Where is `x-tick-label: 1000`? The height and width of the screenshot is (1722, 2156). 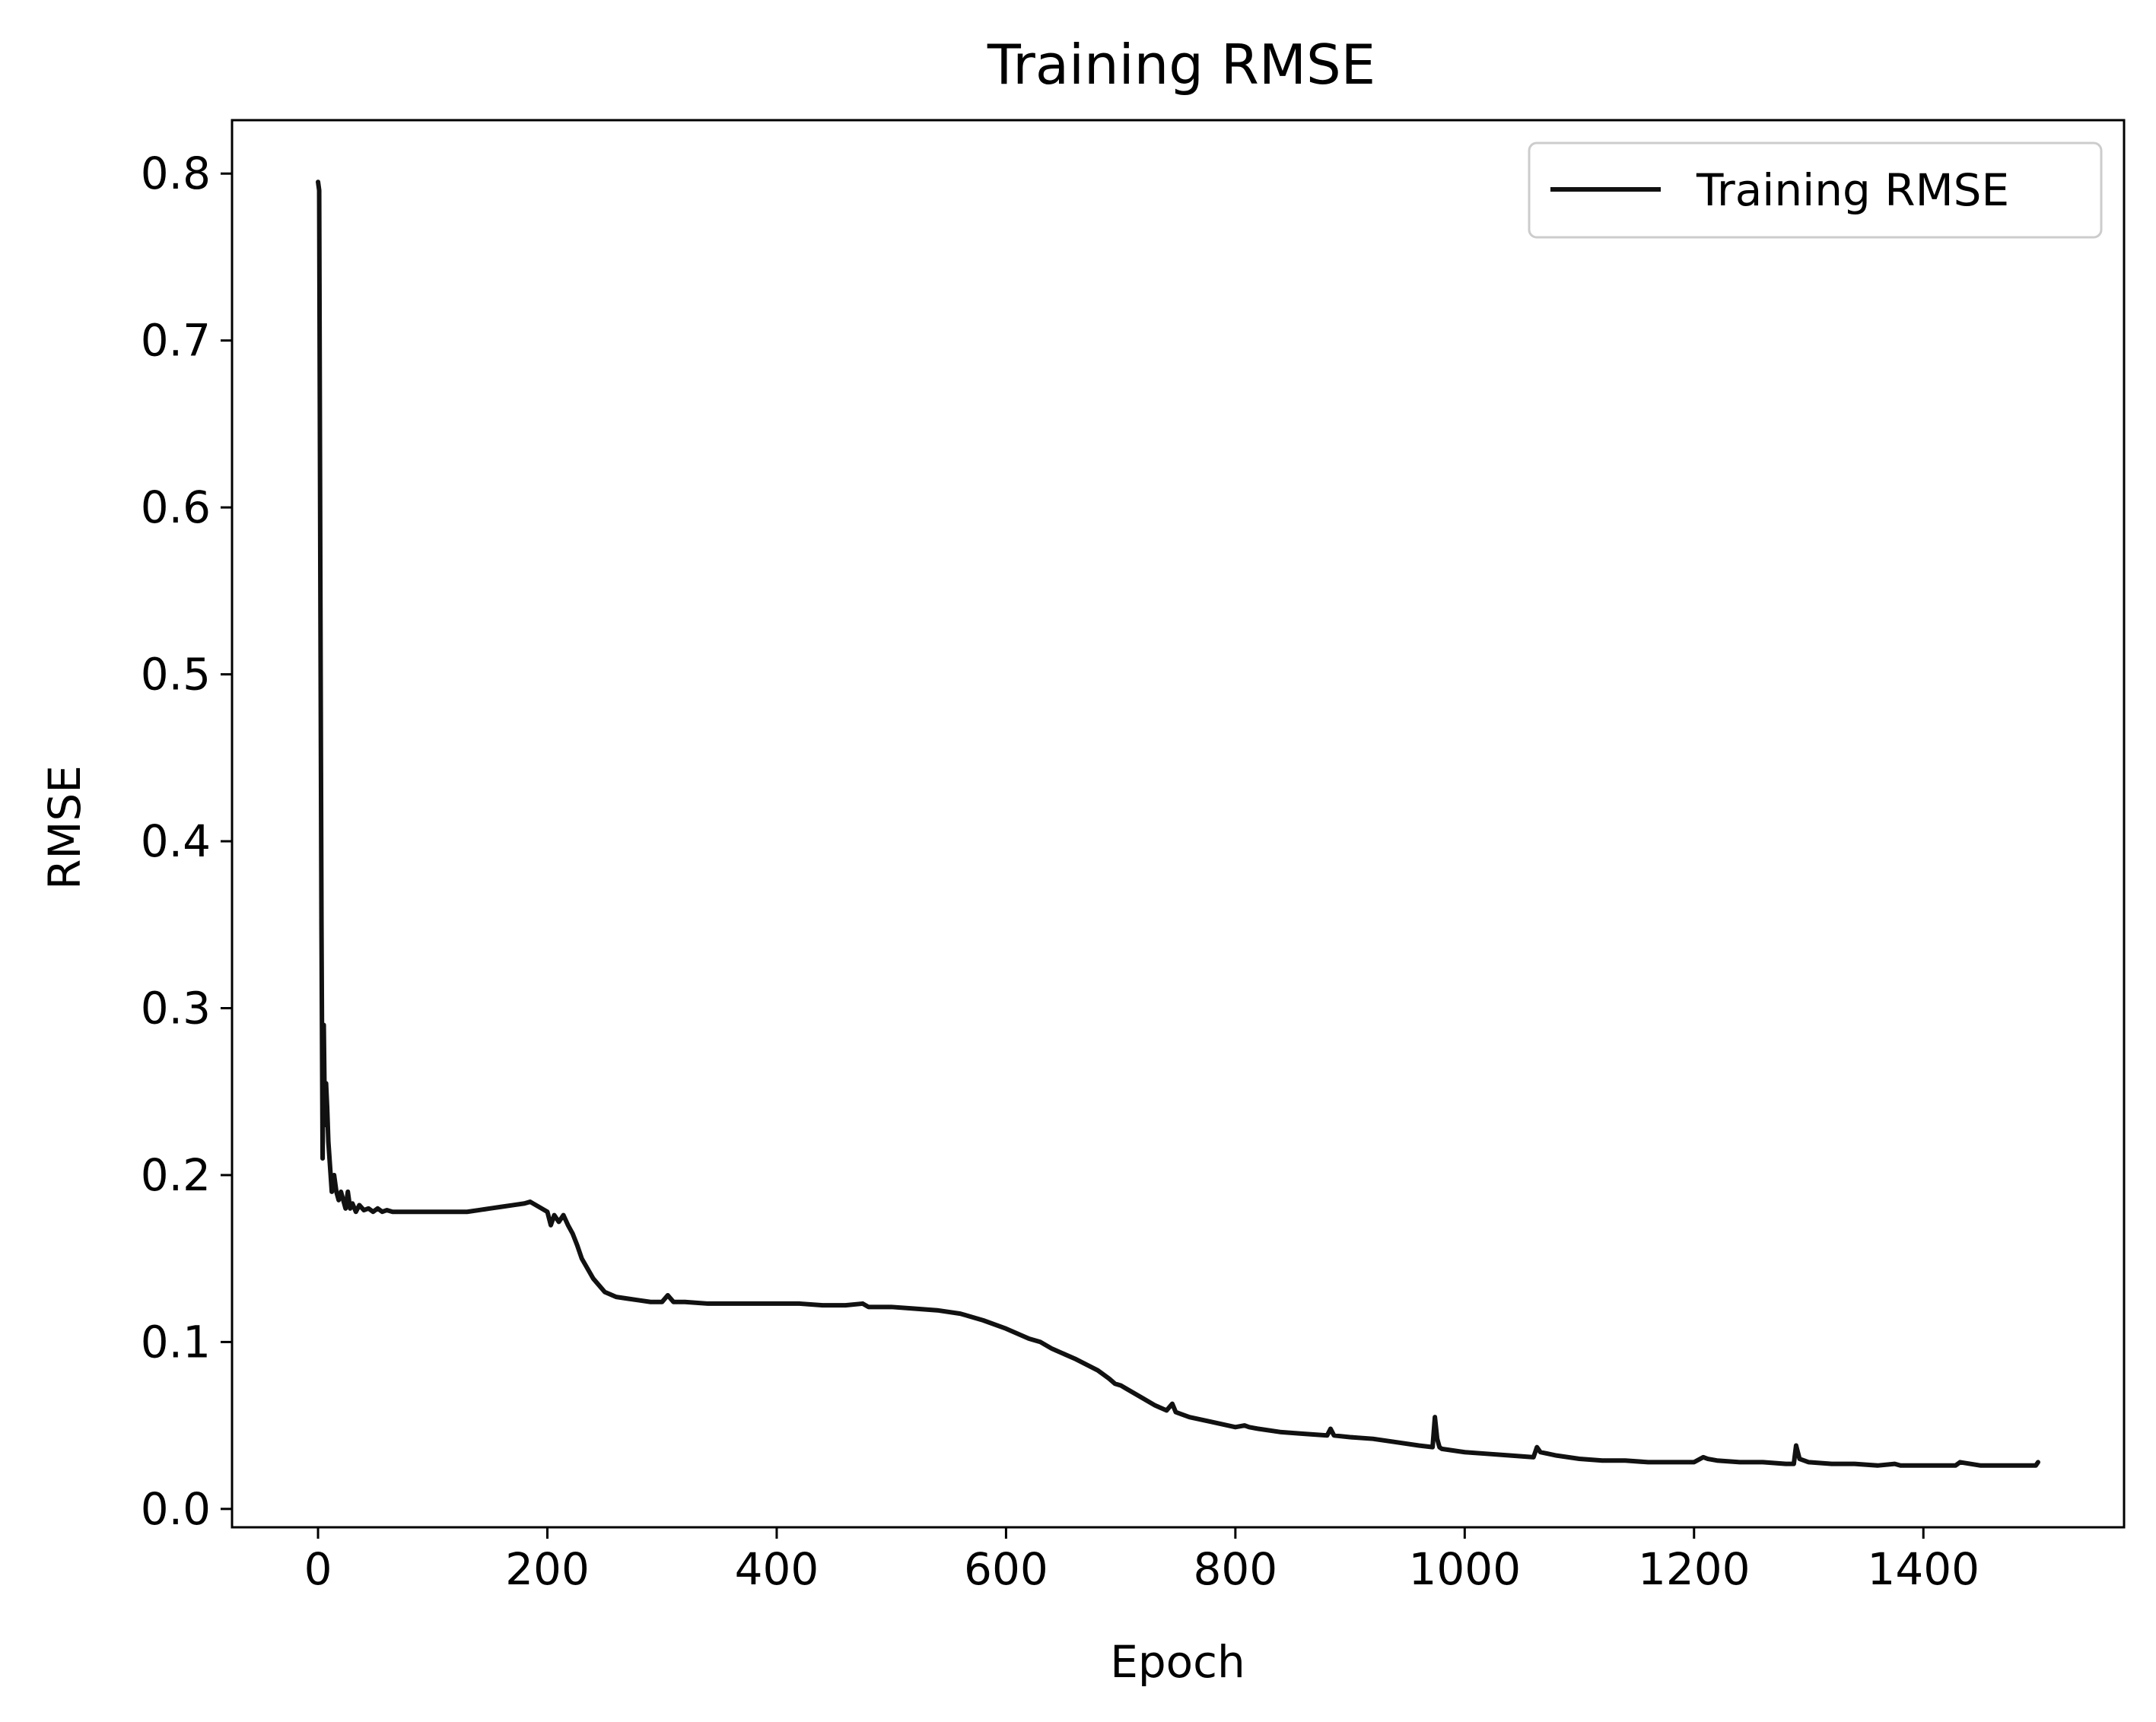 x-tick-label: 1000 is located at coordinates (1466, 1569).